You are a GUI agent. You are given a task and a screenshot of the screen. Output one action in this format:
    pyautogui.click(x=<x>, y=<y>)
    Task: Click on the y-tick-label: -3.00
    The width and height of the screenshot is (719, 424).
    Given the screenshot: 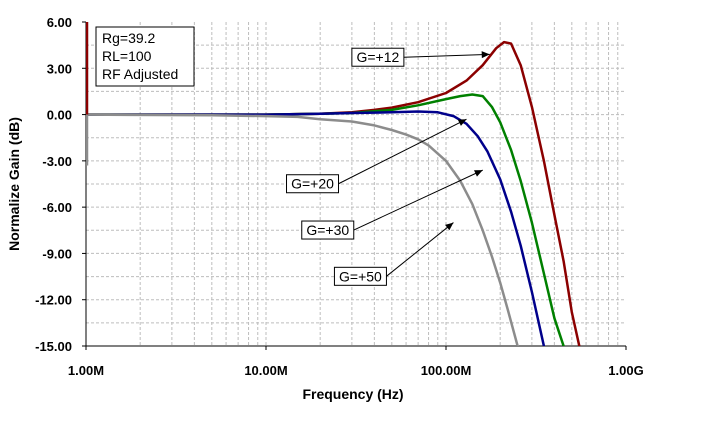 What is the action you would take?
    pyautogui.click(x=57, y=161)
    